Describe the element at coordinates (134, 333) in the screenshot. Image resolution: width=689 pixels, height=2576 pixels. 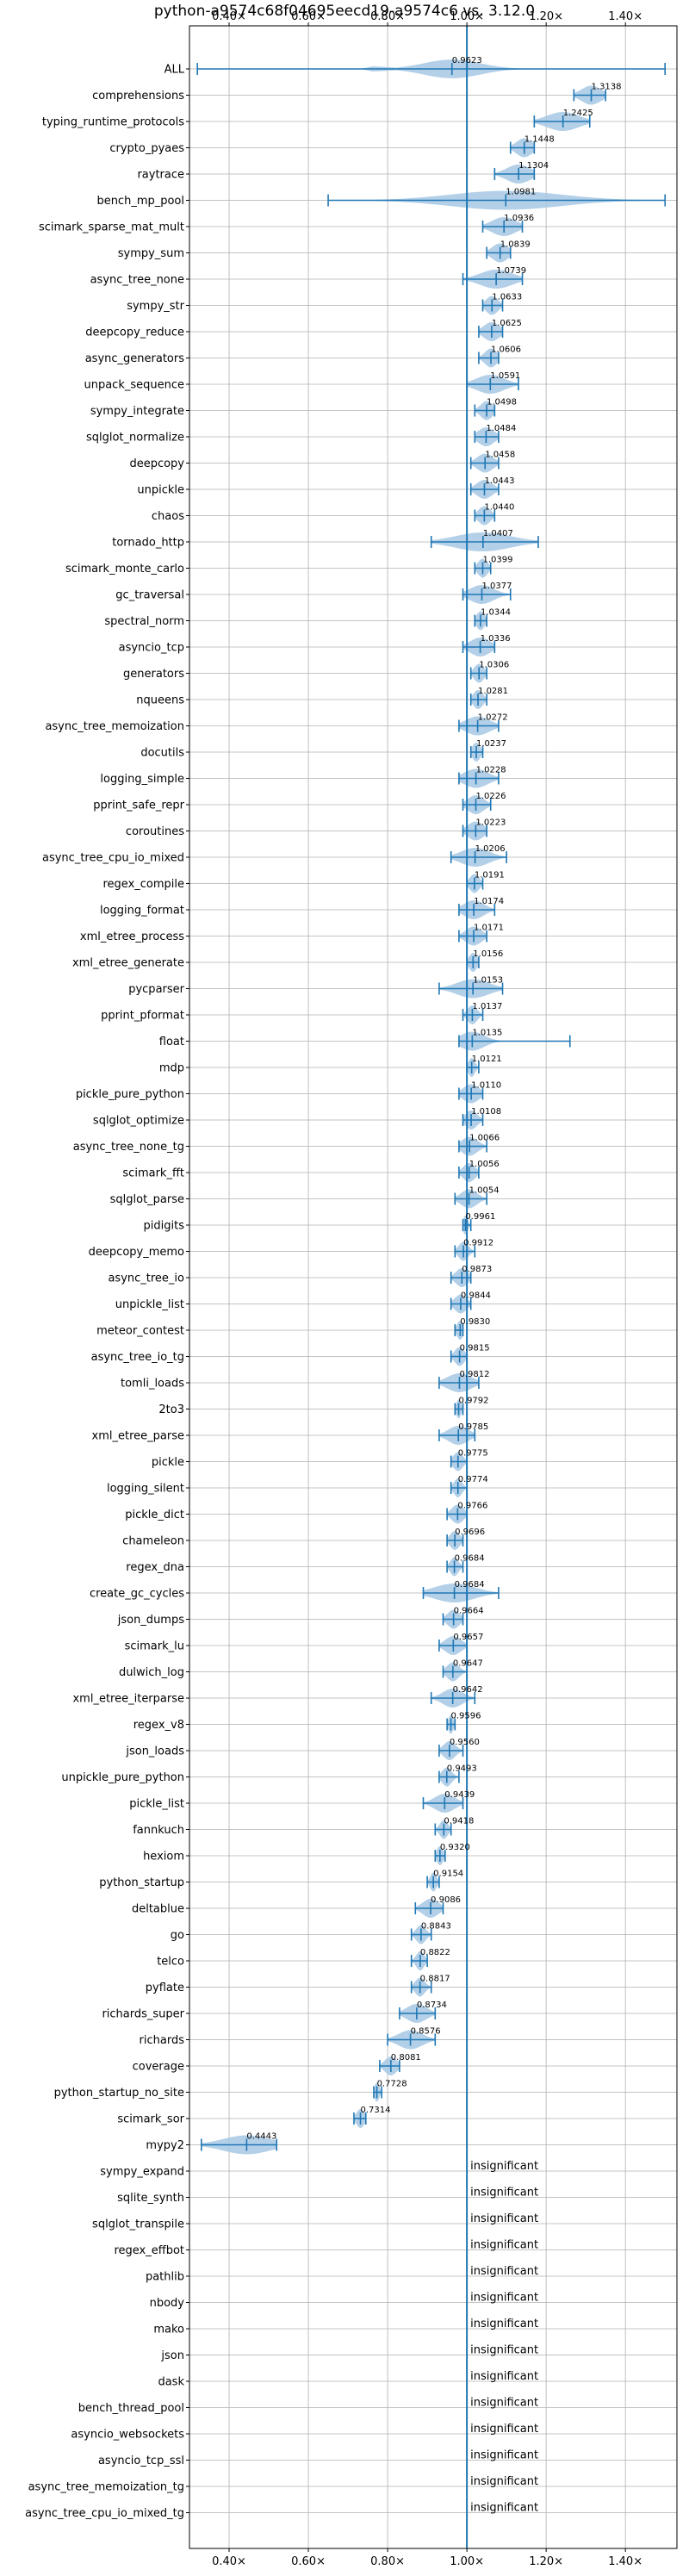
I see `benchmark-label: deepcopy_reduce` at that location.